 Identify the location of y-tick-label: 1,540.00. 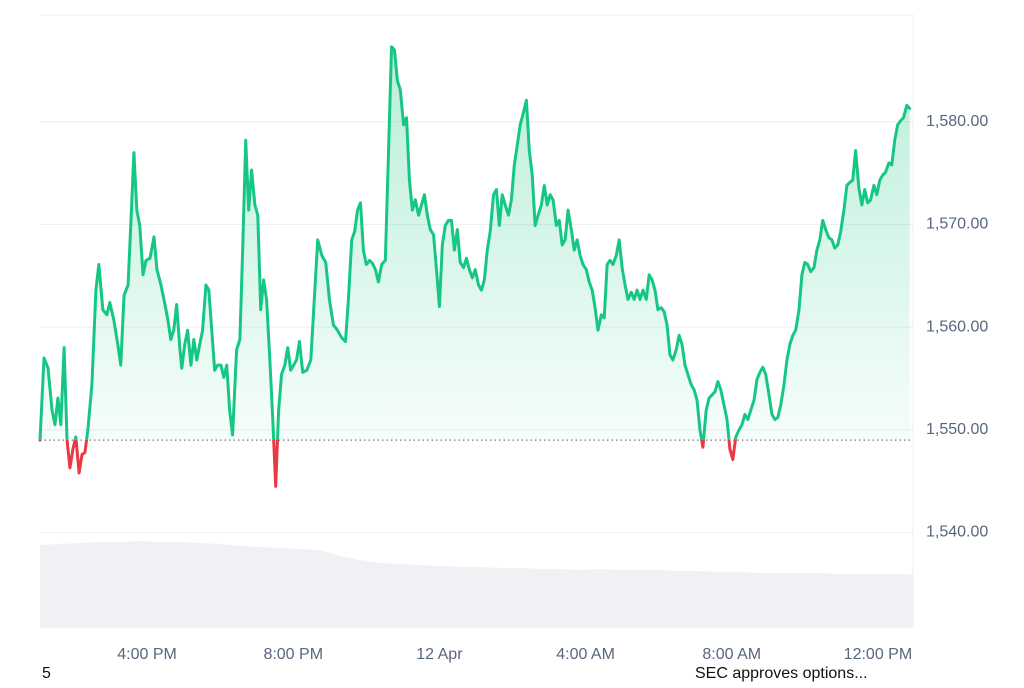
(957, 532).